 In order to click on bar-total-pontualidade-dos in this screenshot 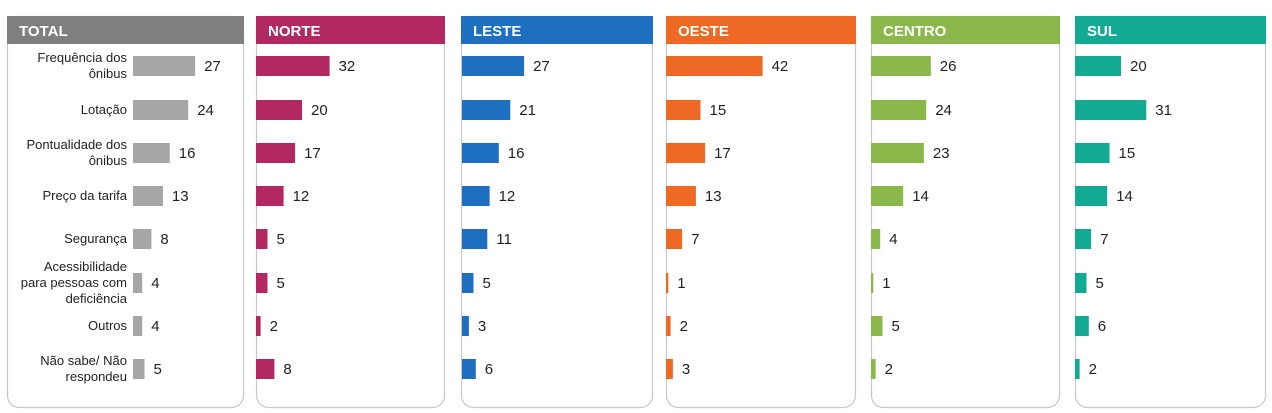, I will do `click(151, 153)`.